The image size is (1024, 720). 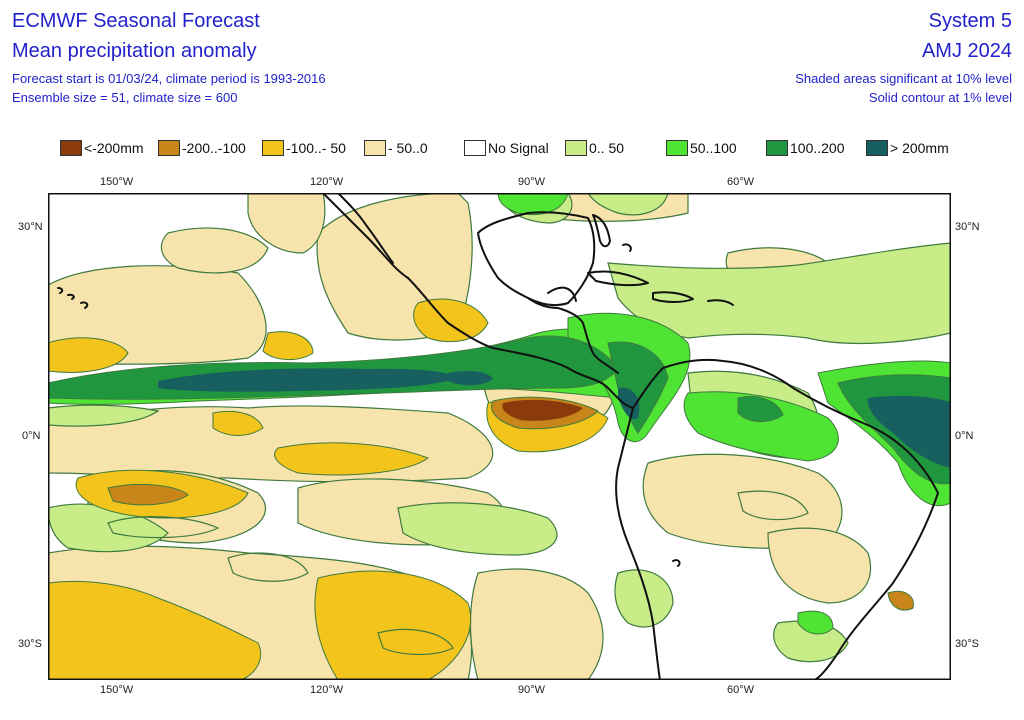 I want to click on legend-item: - 50..0, so click(x=396, y=148).